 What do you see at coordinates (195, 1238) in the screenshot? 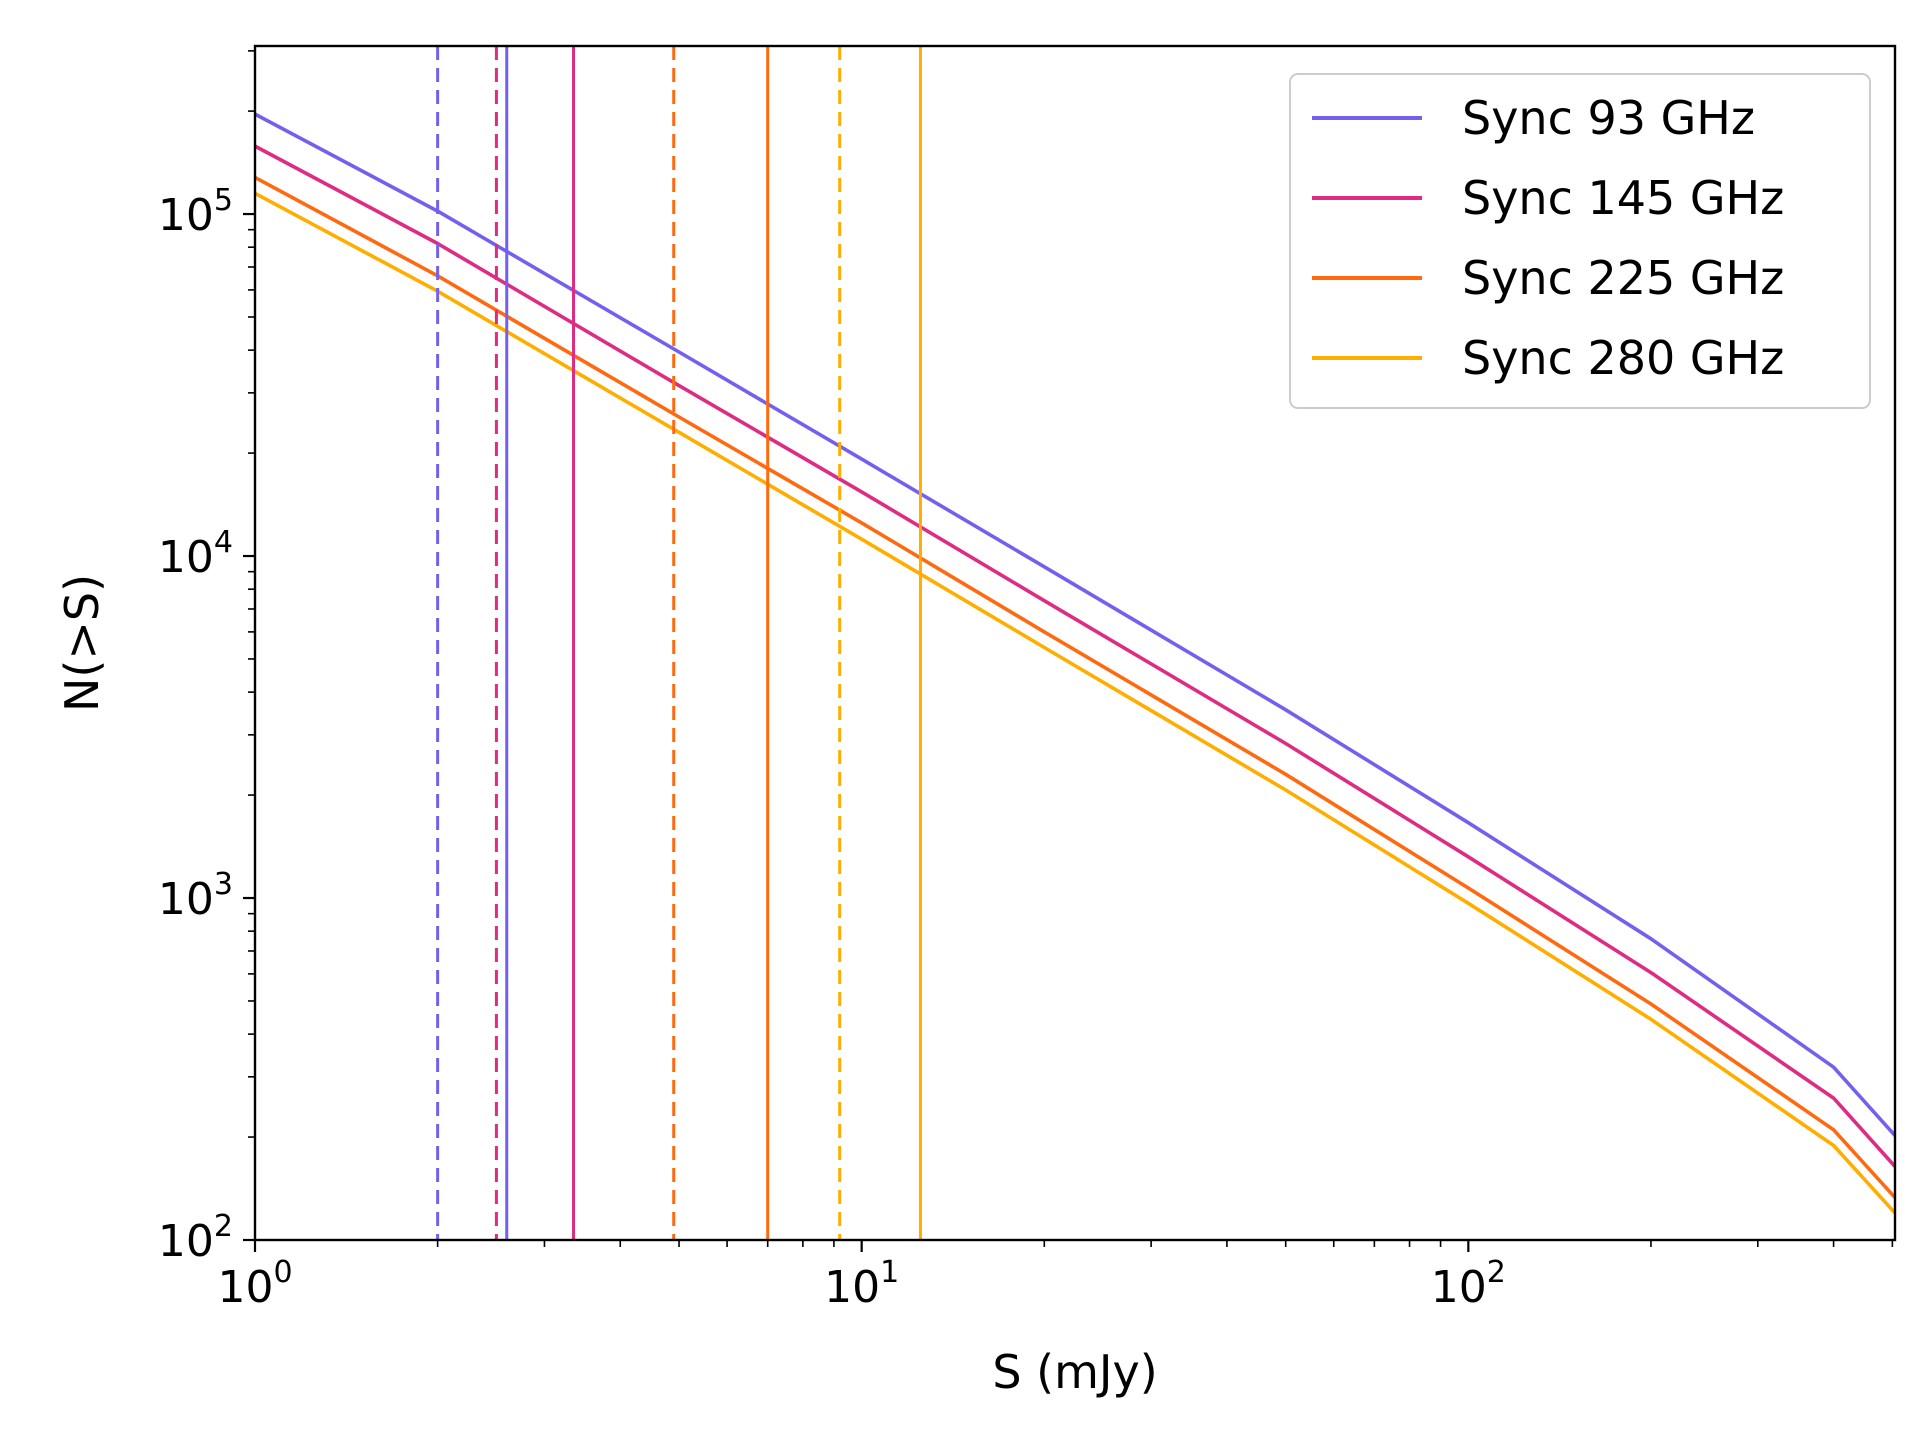
I see `y-tick-label: 10²` at bounding box center [195, 1238].